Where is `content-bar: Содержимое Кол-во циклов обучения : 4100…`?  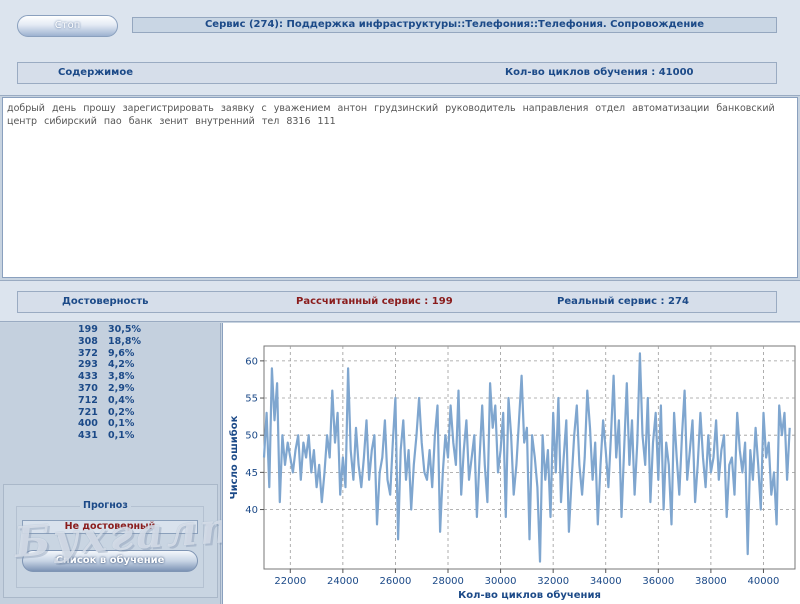
content-bar: Содержимое Кол-во циклов обучения : 4100… is located at coordinates (397, 73).